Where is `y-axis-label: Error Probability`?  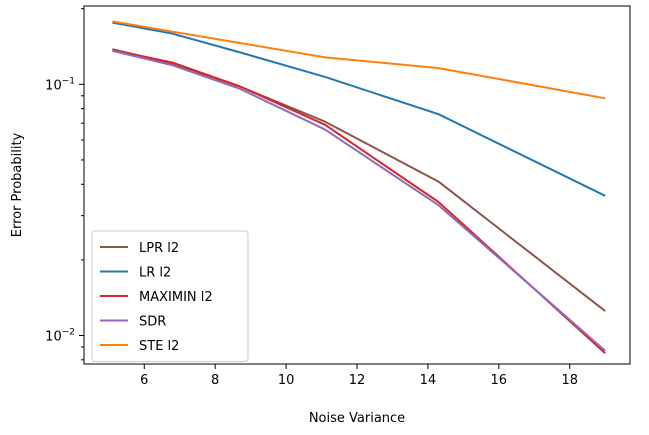 y-axis-label: Error Probability is located at coordinates (17, 184).